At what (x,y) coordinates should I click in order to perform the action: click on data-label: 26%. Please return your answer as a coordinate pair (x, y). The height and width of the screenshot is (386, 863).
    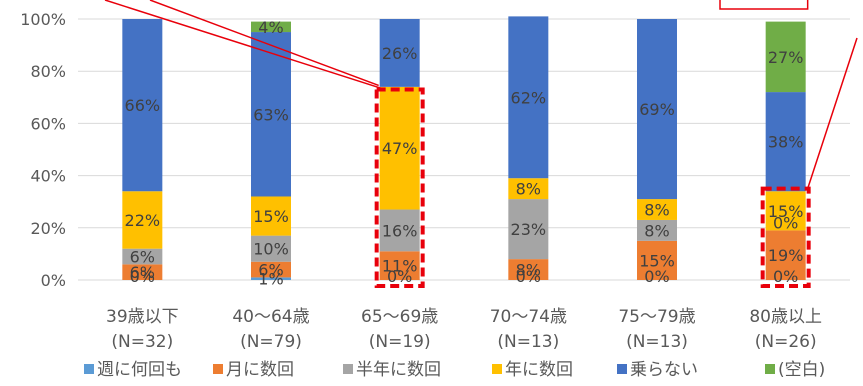
    Looking at the image, I should click on (400, 53).